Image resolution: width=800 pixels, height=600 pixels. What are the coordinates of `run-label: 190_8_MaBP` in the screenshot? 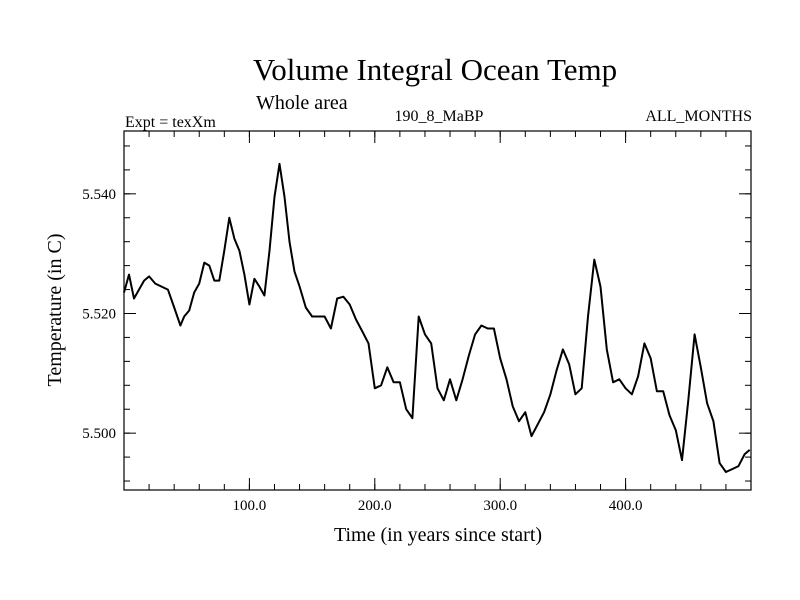 It's located at (439, 116).